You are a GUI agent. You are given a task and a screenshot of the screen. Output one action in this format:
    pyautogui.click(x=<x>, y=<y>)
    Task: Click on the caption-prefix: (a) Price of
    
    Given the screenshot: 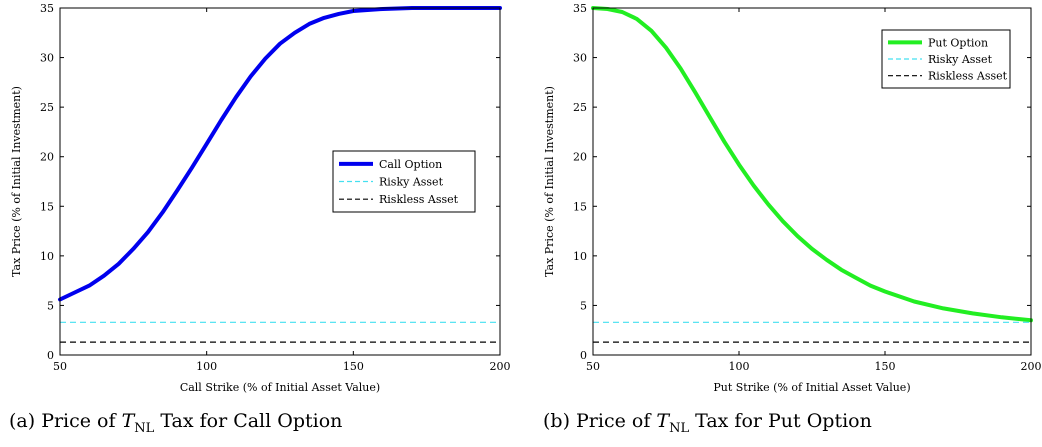 What is the action you would take?
    pyautogui.click(x=65, y=421)
    